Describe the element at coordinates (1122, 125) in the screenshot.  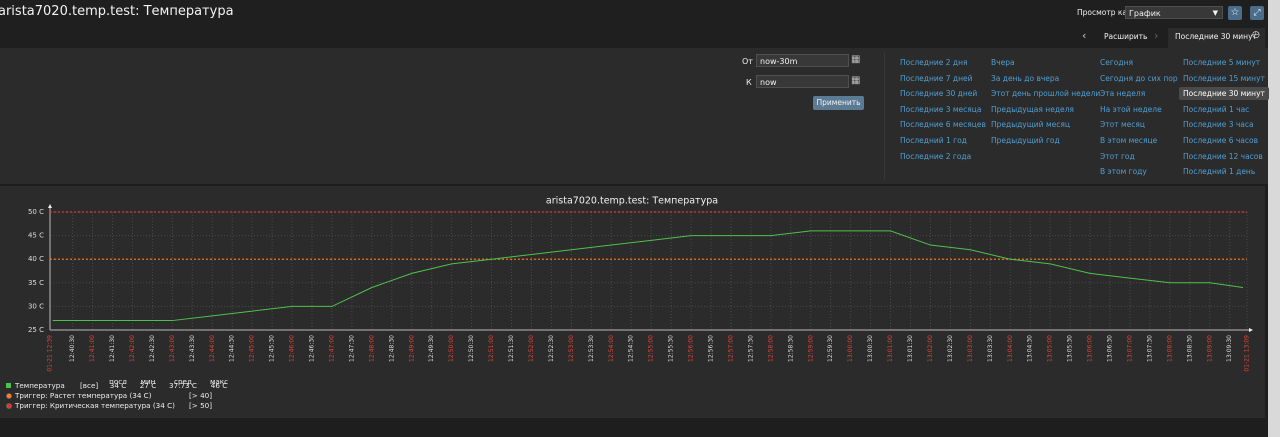
I see `quick-range-link: Этот месяц` at that location.